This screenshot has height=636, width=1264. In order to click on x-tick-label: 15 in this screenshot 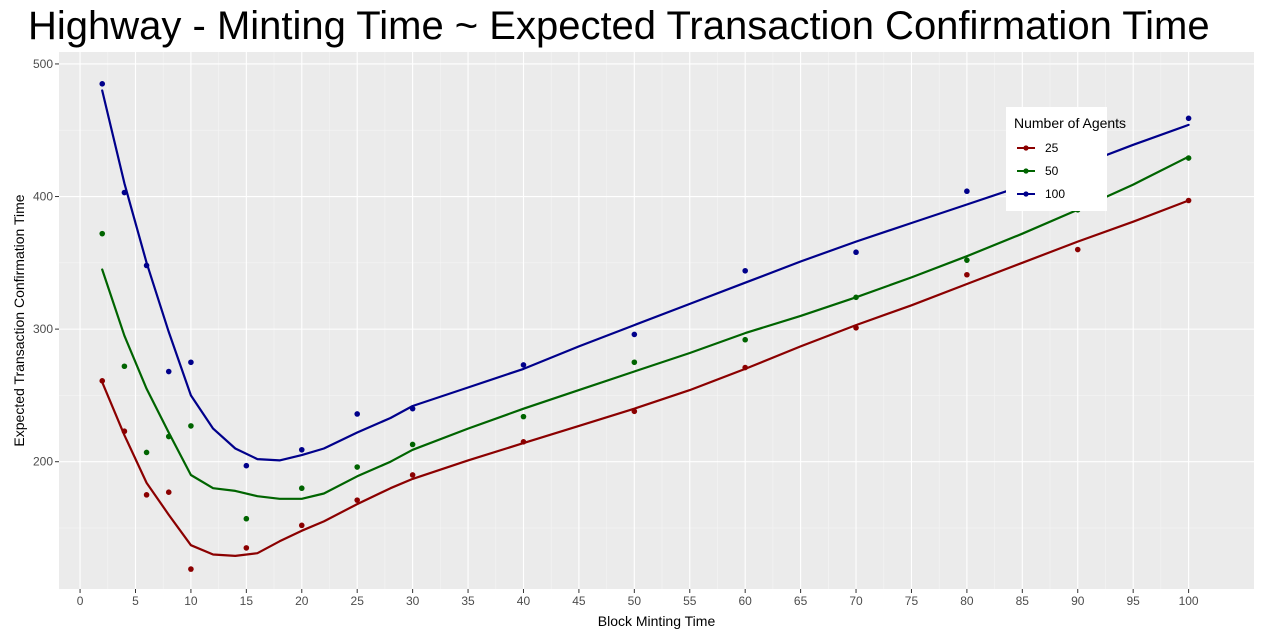, I will do `click(247, 601)`.